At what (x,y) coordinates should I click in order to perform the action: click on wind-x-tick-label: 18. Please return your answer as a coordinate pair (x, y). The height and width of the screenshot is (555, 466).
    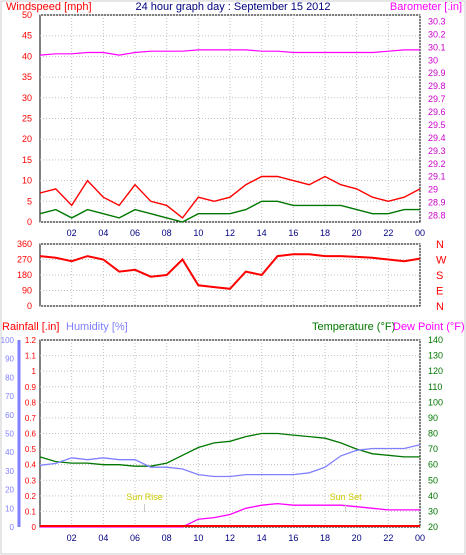
    Looking at the image, I should click on (325, 233).